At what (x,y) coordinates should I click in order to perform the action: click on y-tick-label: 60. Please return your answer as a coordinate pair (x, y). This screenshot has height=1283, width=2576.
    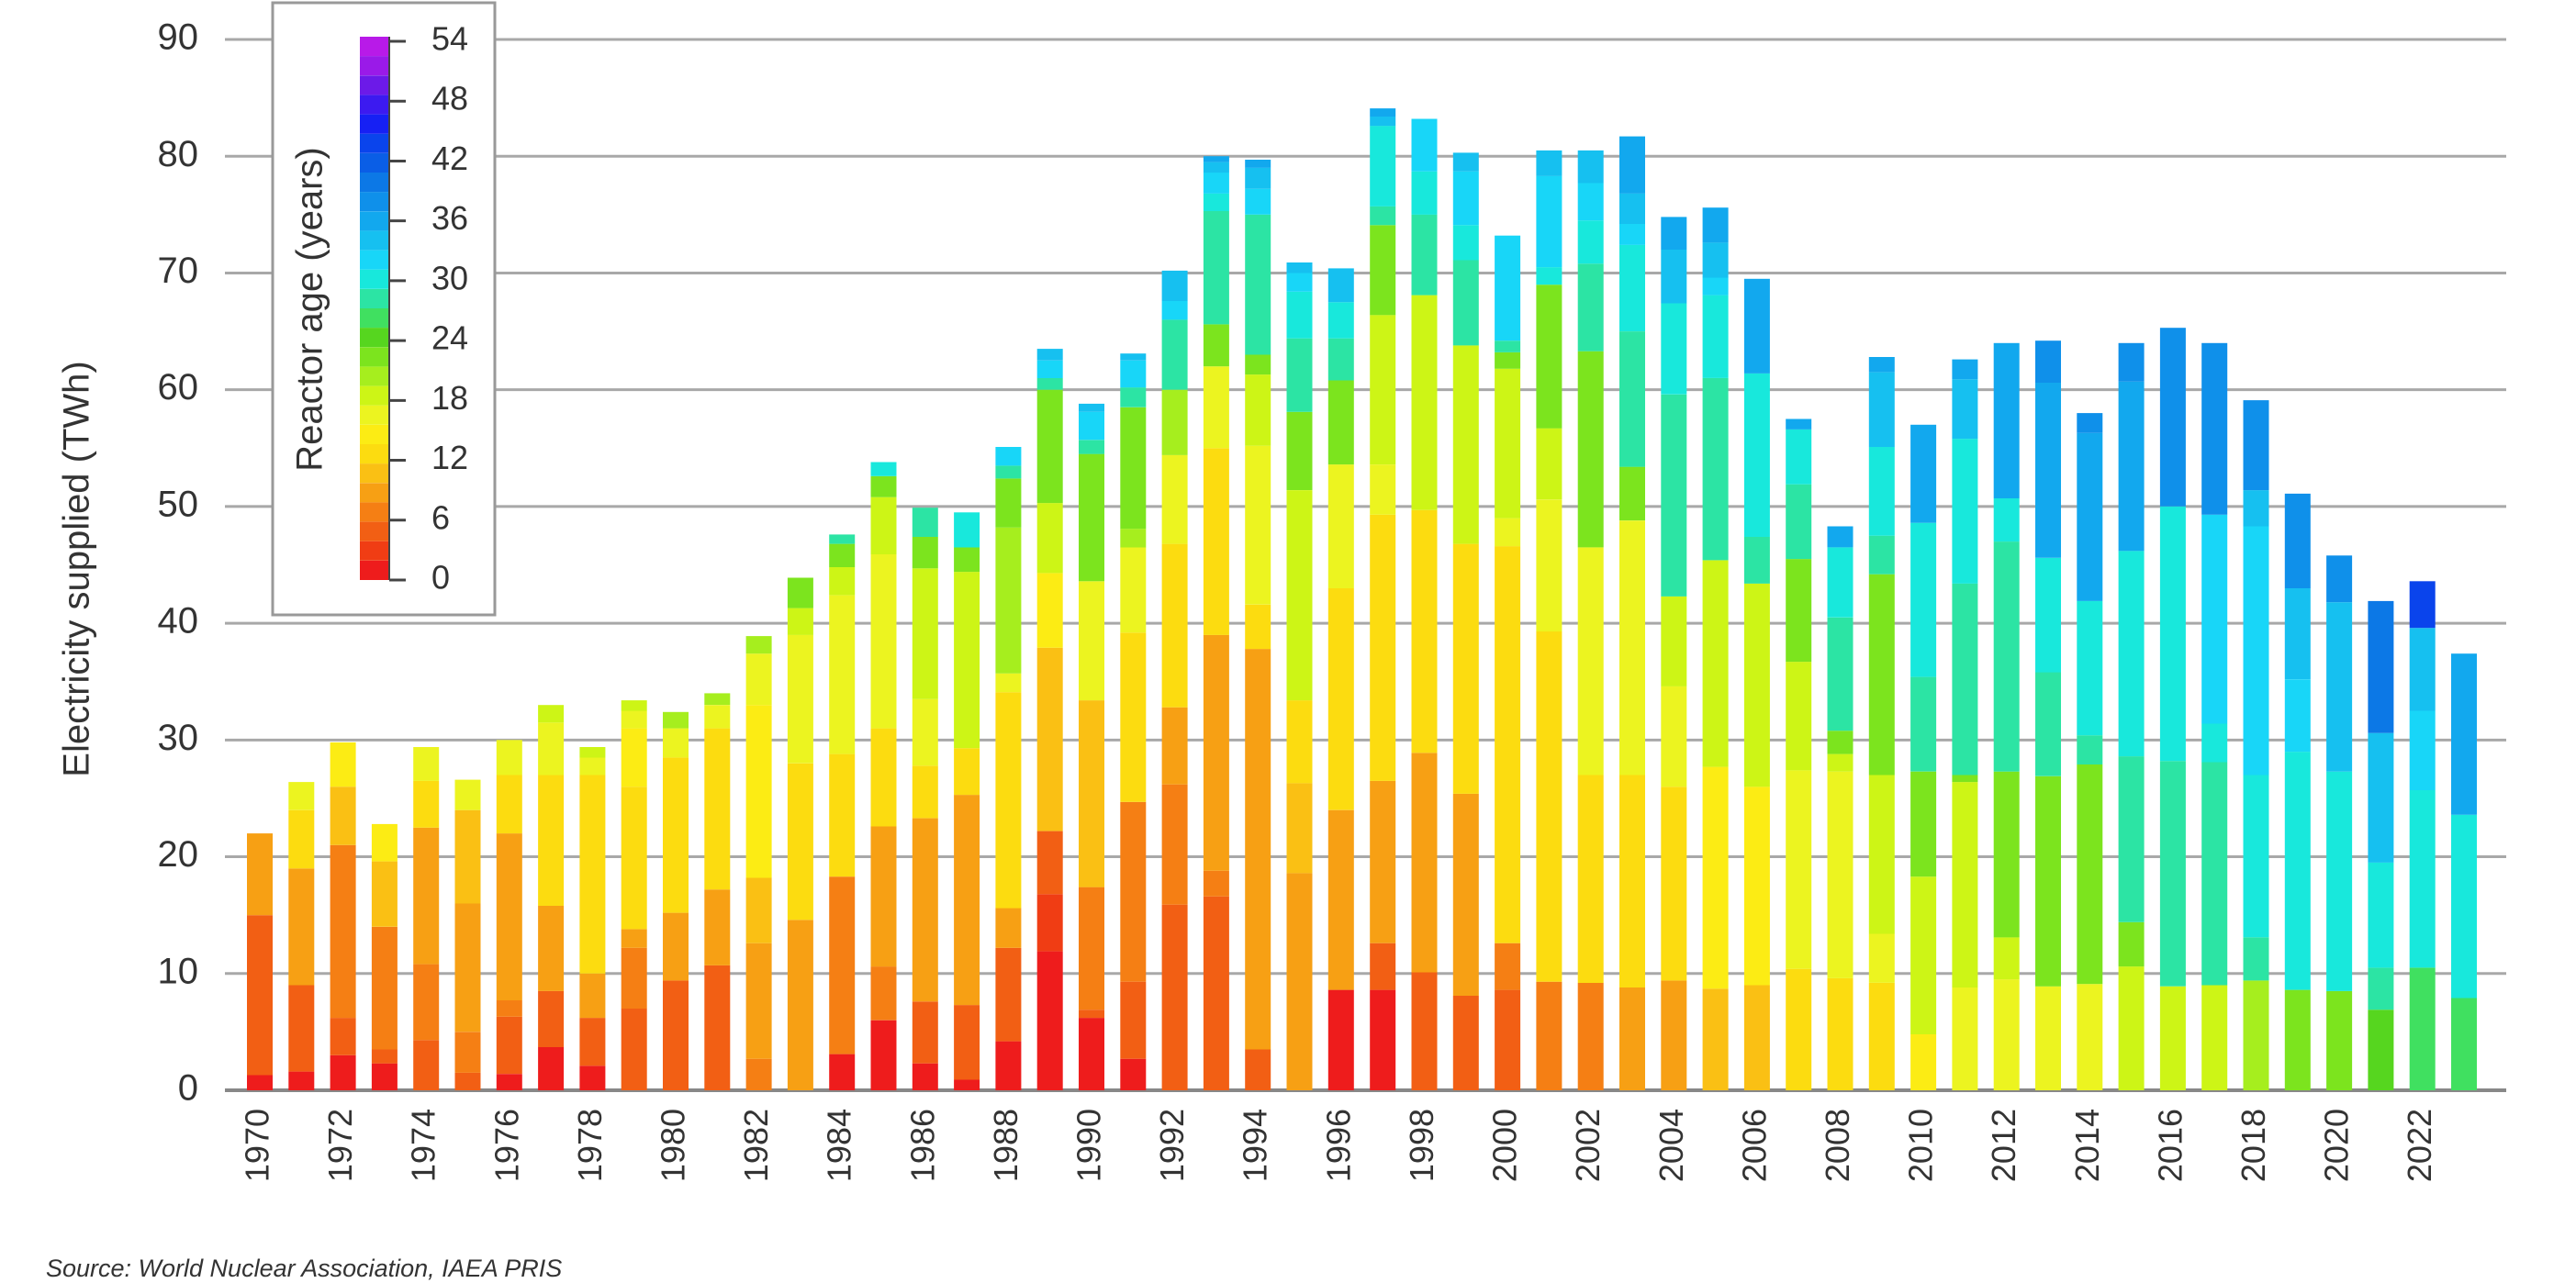
    Looking at the image, I should click on (178, 387).